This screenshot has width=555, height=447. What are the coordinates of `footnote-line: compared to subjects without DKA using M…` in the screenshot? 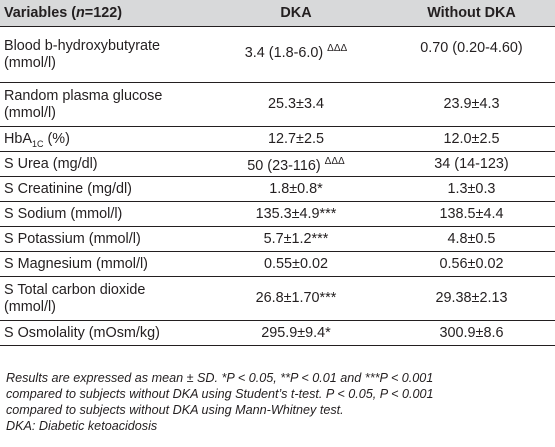 It's located at (175, 410).